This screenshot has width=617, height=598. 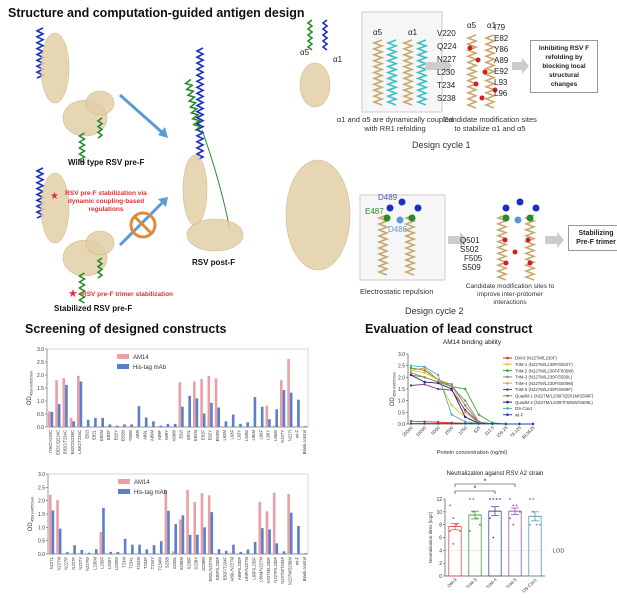 I want to click on x-tick-label: TriM-4, so click(x=491, y=583).